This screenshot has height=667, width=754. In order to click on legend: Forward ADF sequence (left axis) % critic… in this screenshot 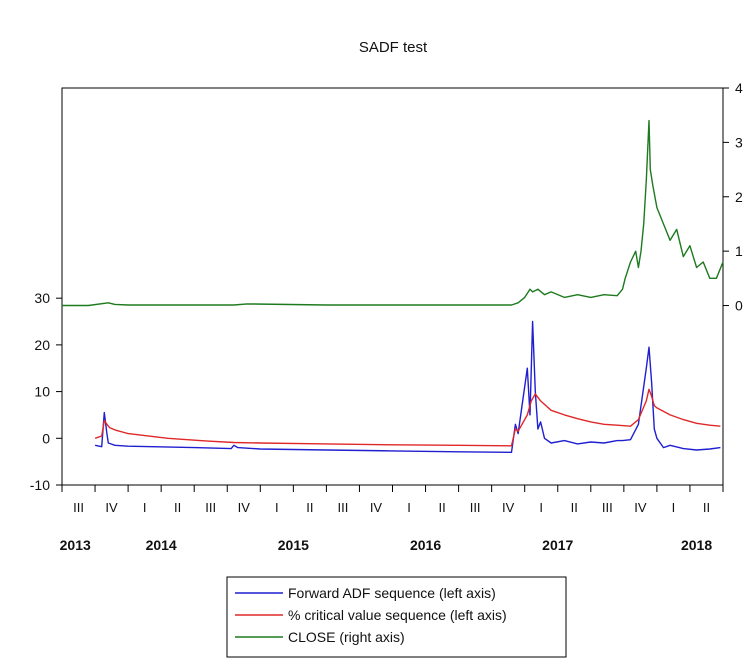, I will do `click(396, 617)`.